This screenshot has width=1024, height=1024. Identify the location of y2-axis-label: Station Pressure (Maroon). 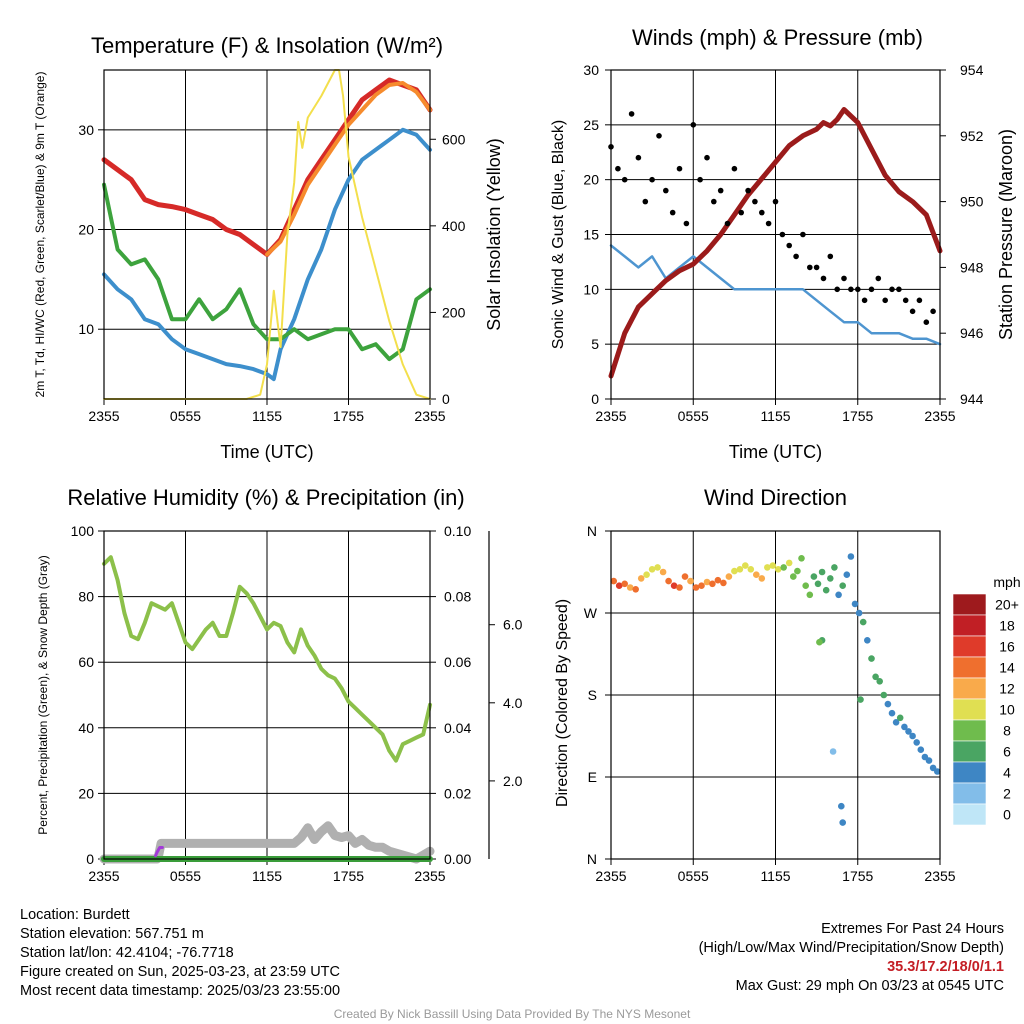
(1006, 234).